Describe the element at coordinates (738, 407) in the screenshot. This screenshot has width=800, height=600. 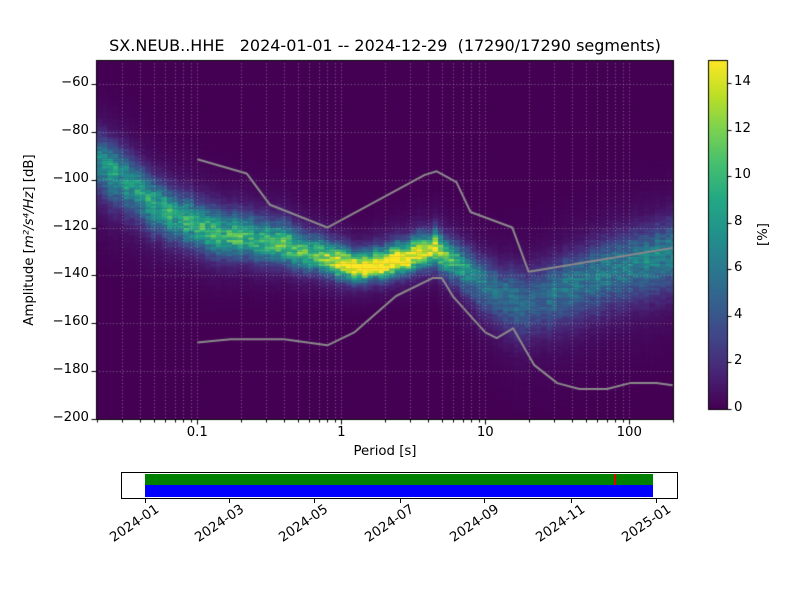
I see `colorbar-tick-label: 0` at that location.